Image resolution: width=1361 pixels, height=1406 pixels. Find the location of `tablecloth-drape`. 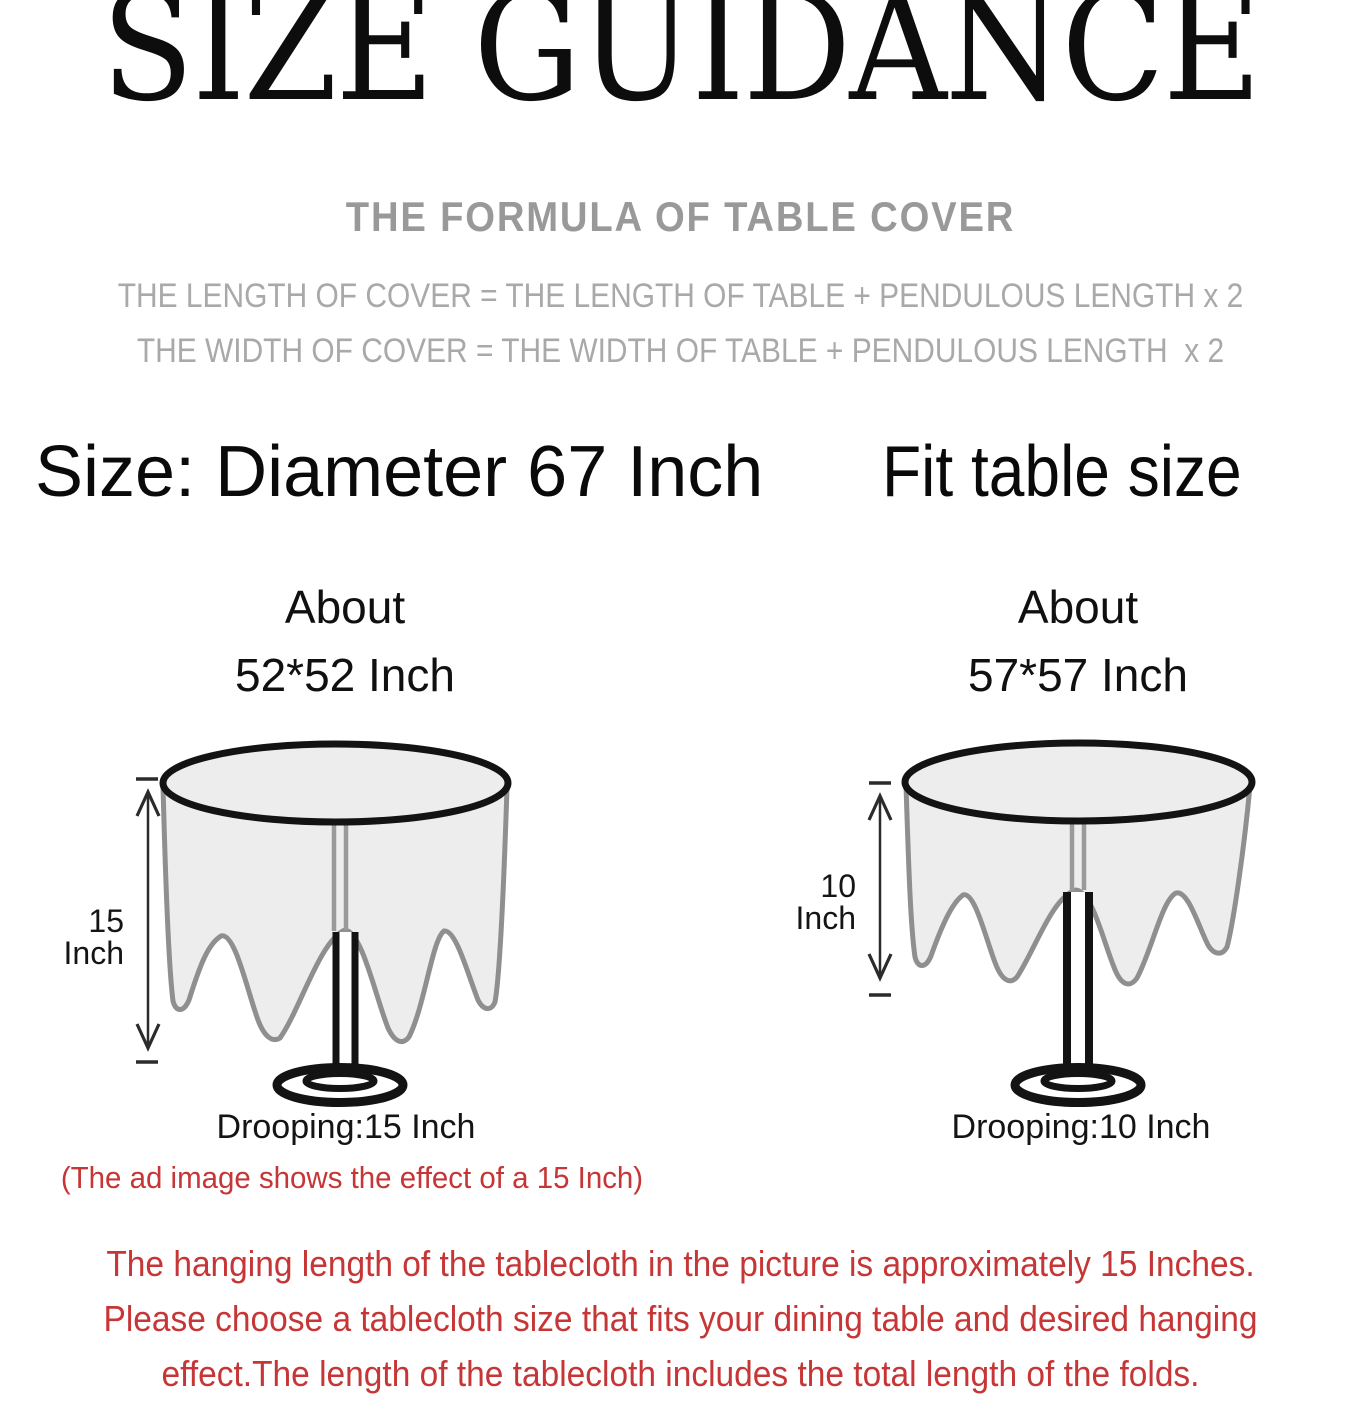

tablecloth-drape is located at coordinates (1078, 884).